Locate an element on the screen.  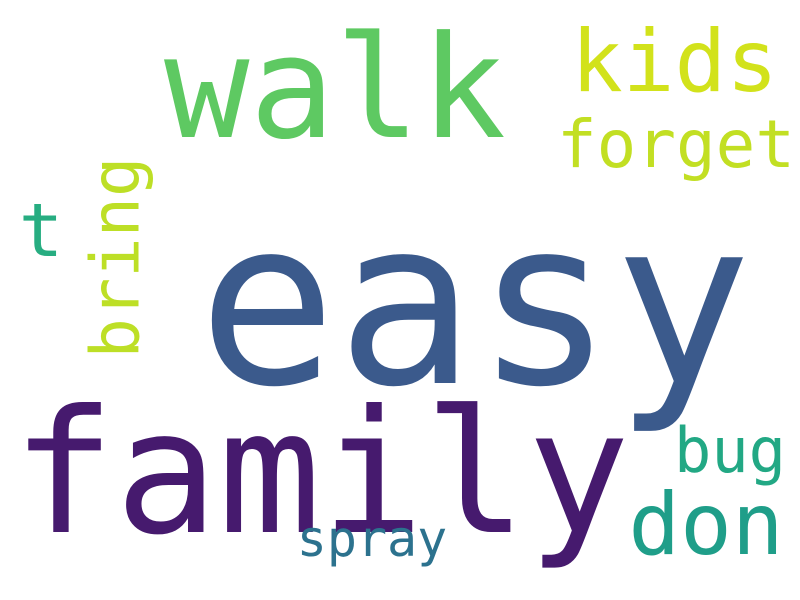
word-walk: walk is located at coordinates (335, 88).